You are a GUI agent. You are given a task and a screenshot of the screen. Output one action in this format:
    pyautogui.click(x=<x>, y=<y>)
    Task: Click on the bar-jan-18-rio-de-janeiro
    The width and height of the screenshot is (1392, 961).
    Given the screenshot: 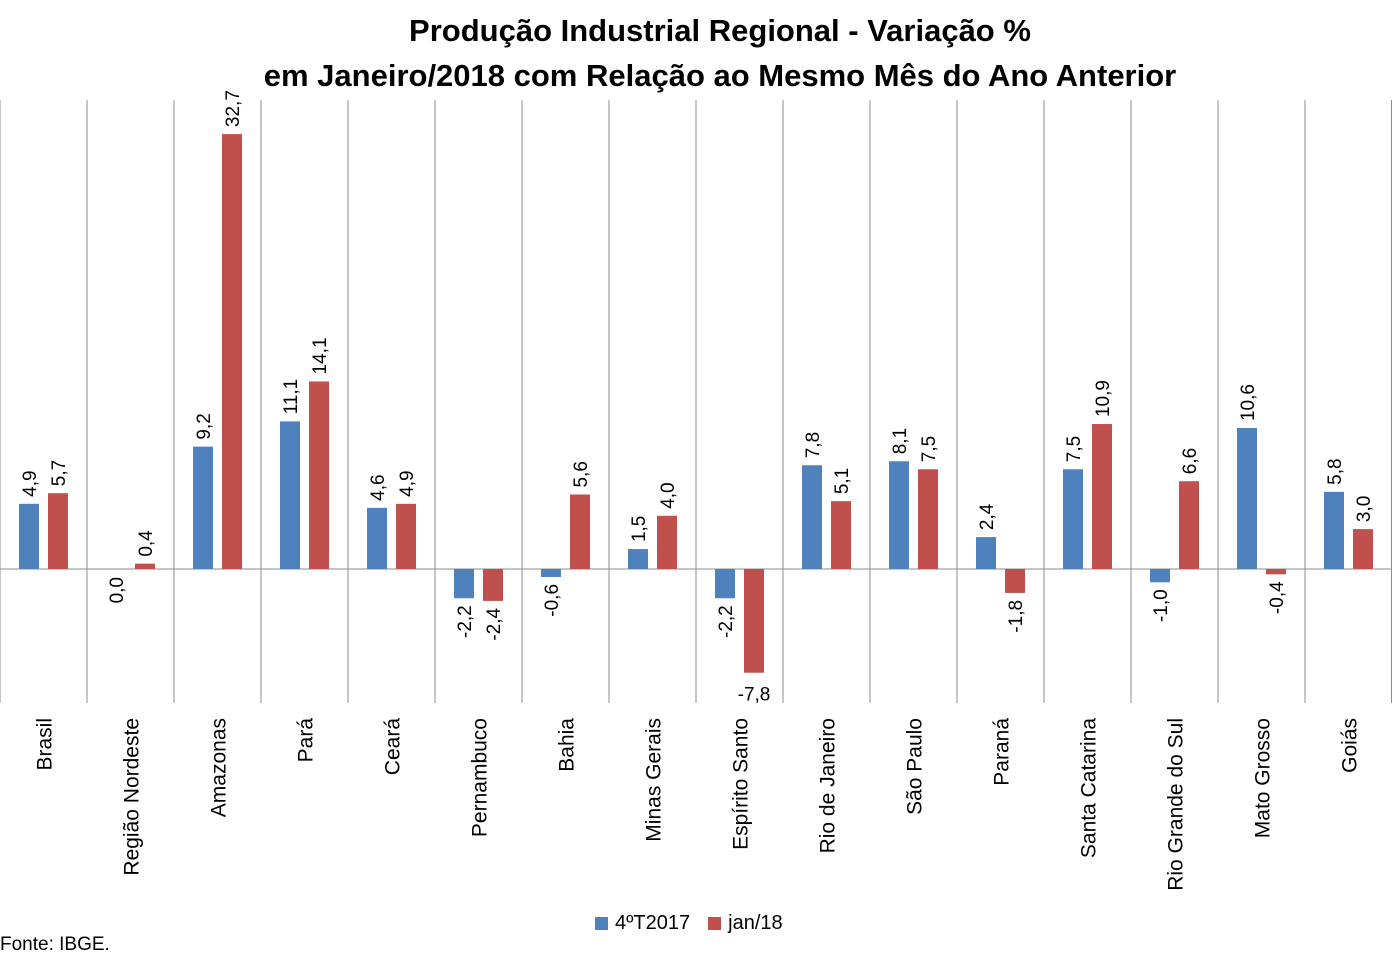 What is the action you would take?
    pyautogui.click(x=841, y=535)
    